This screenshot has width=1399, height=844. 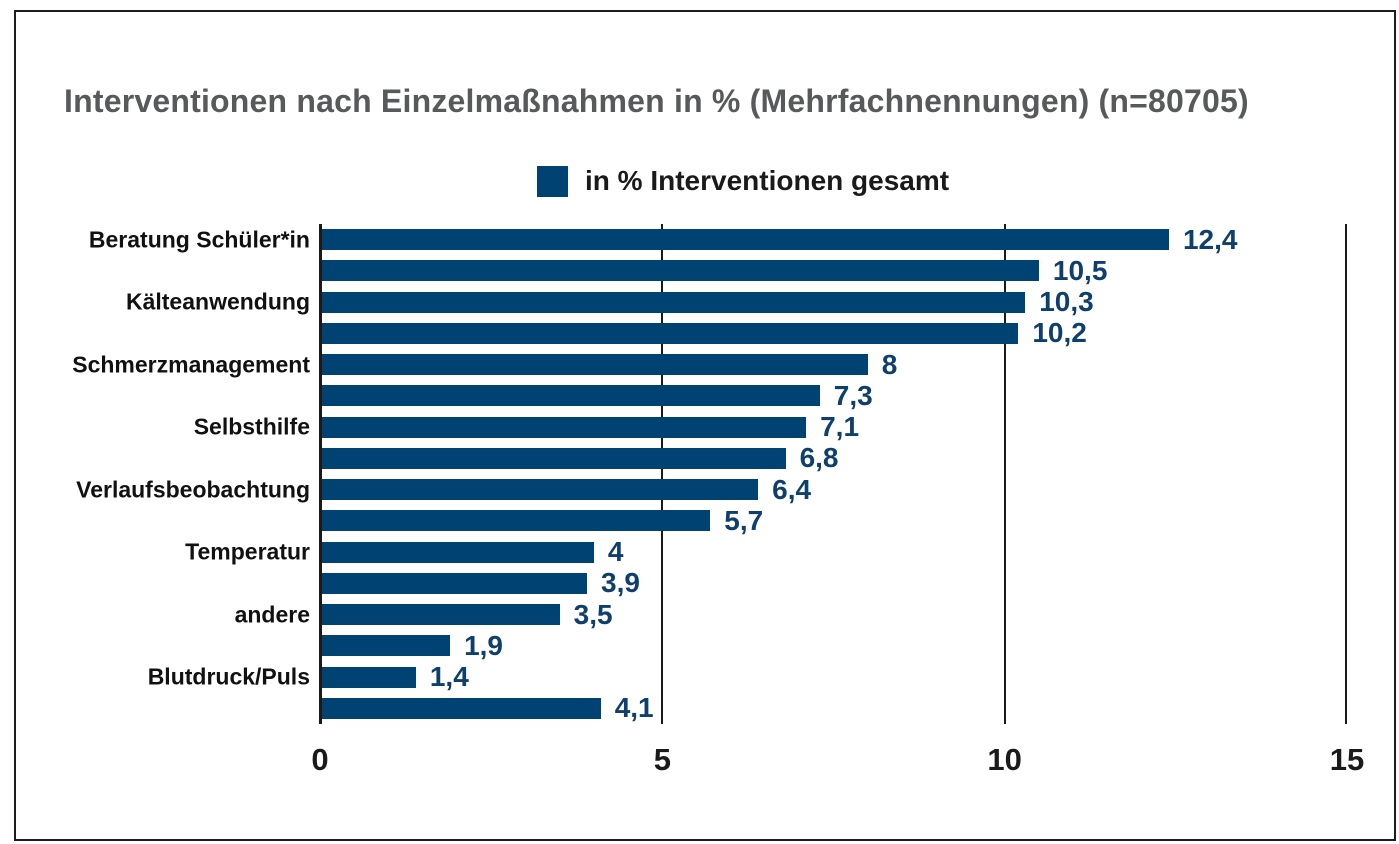 I want to click on value-label: 12,4, so click(x=1210, y=239).